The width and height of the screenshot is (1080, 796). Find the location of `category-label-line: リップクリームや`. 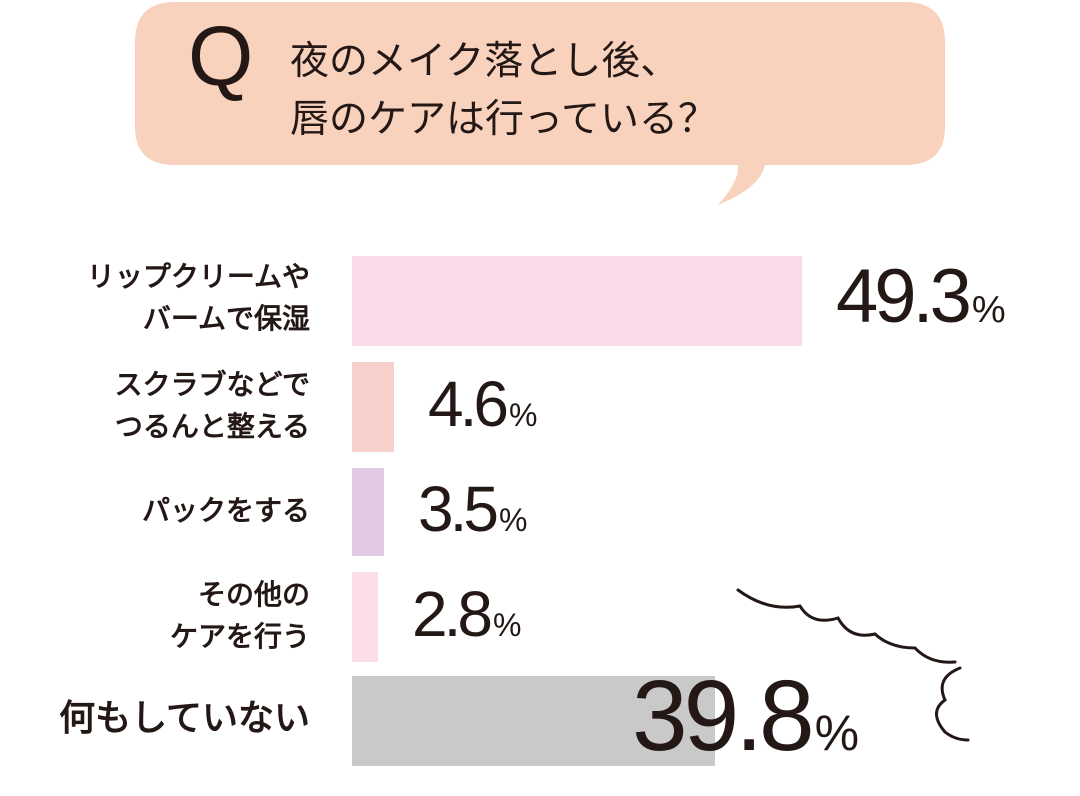

category-label-line: リップクリームや is located at coordinates (198, 276).